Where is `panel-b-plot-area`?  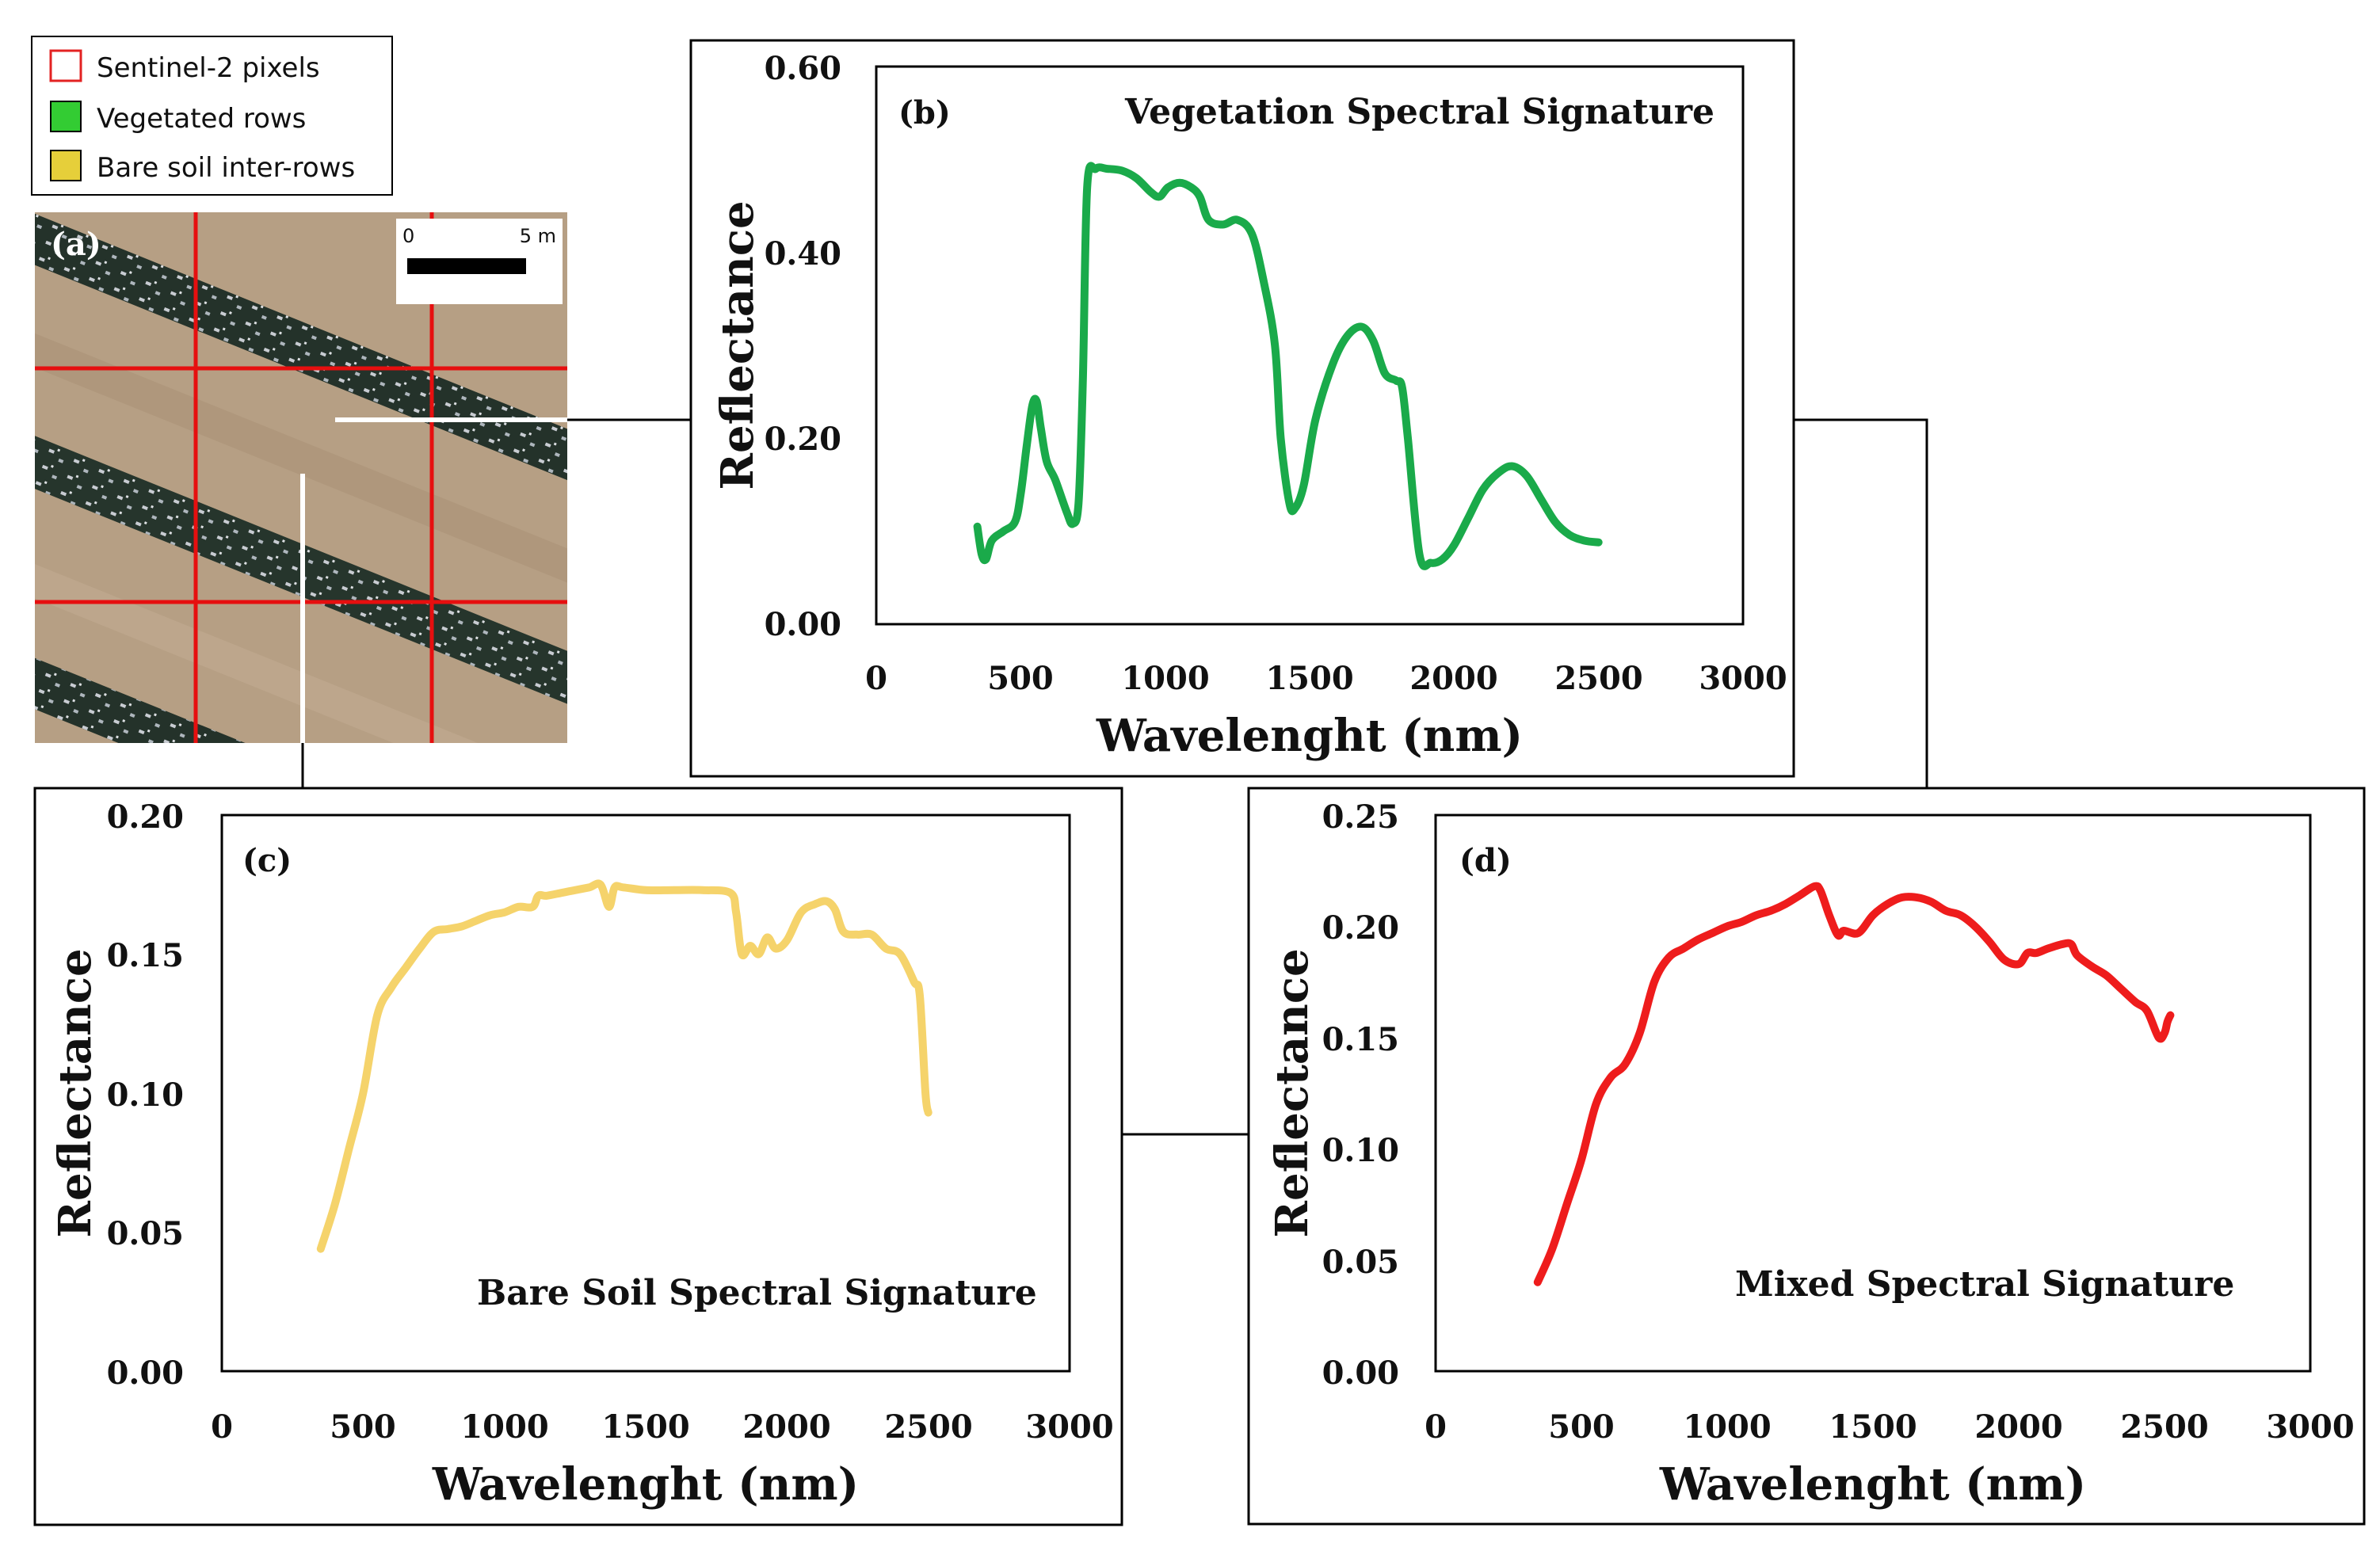
panel-b-plot-area is located at coordinates (1310, 345).